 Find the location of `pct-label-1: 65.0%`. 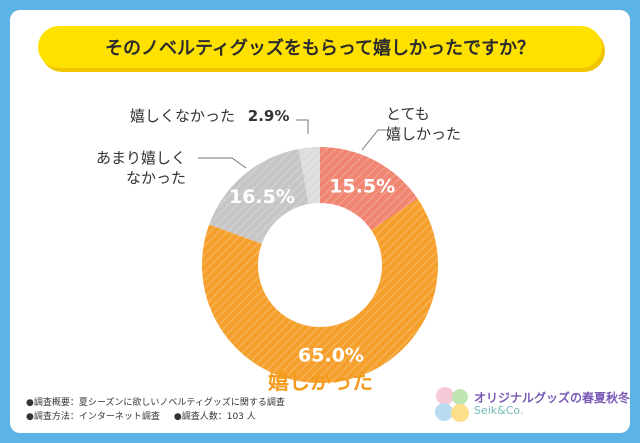

pct-label-1: 65.0% is located at coordinates (331, 355).